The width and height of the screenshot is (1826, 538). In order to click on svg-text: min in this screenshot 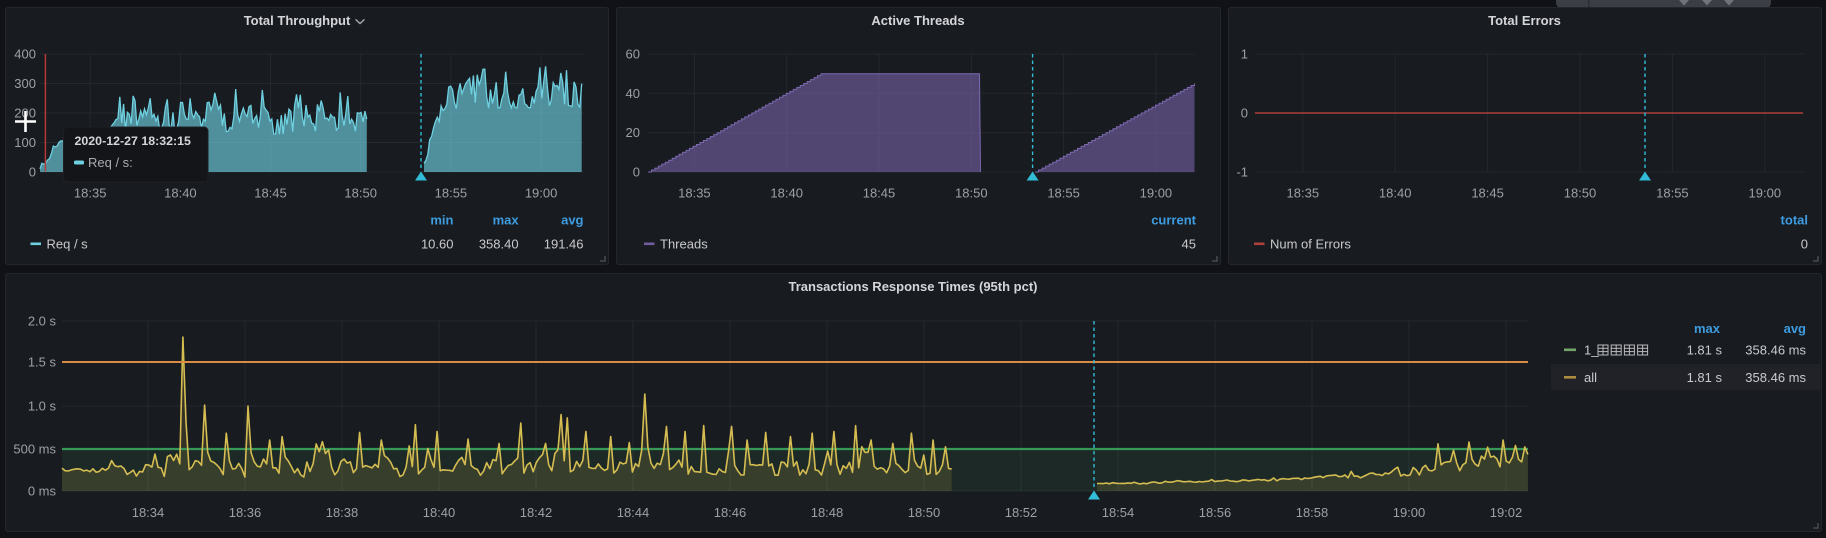, I will do `click(441, 220)`.